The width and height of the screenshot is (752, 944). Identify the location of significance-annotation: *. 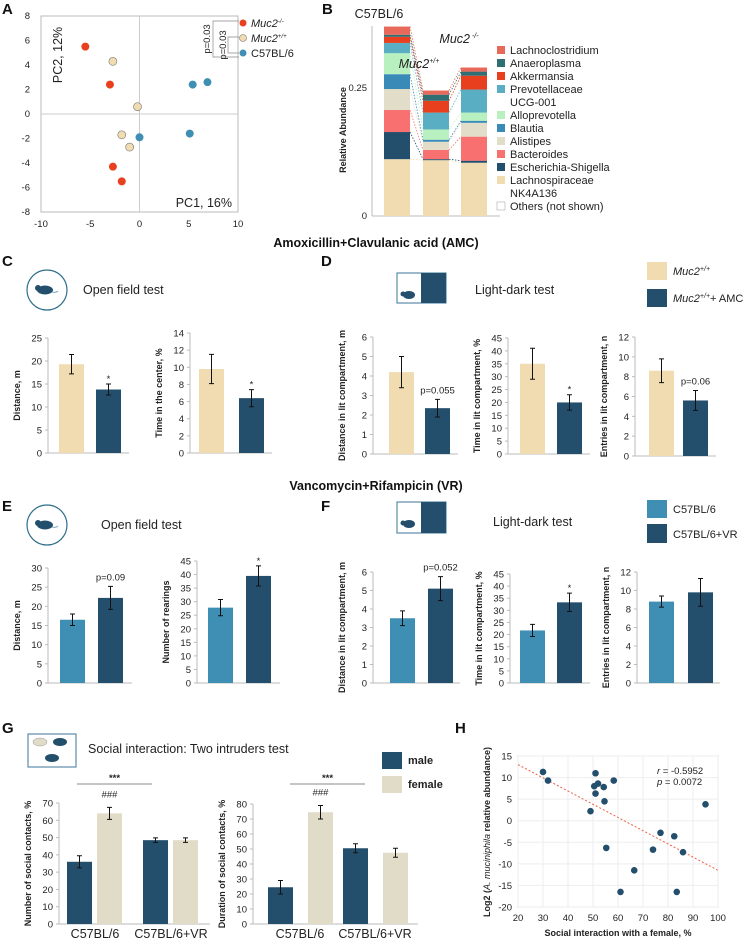
(109, 379).